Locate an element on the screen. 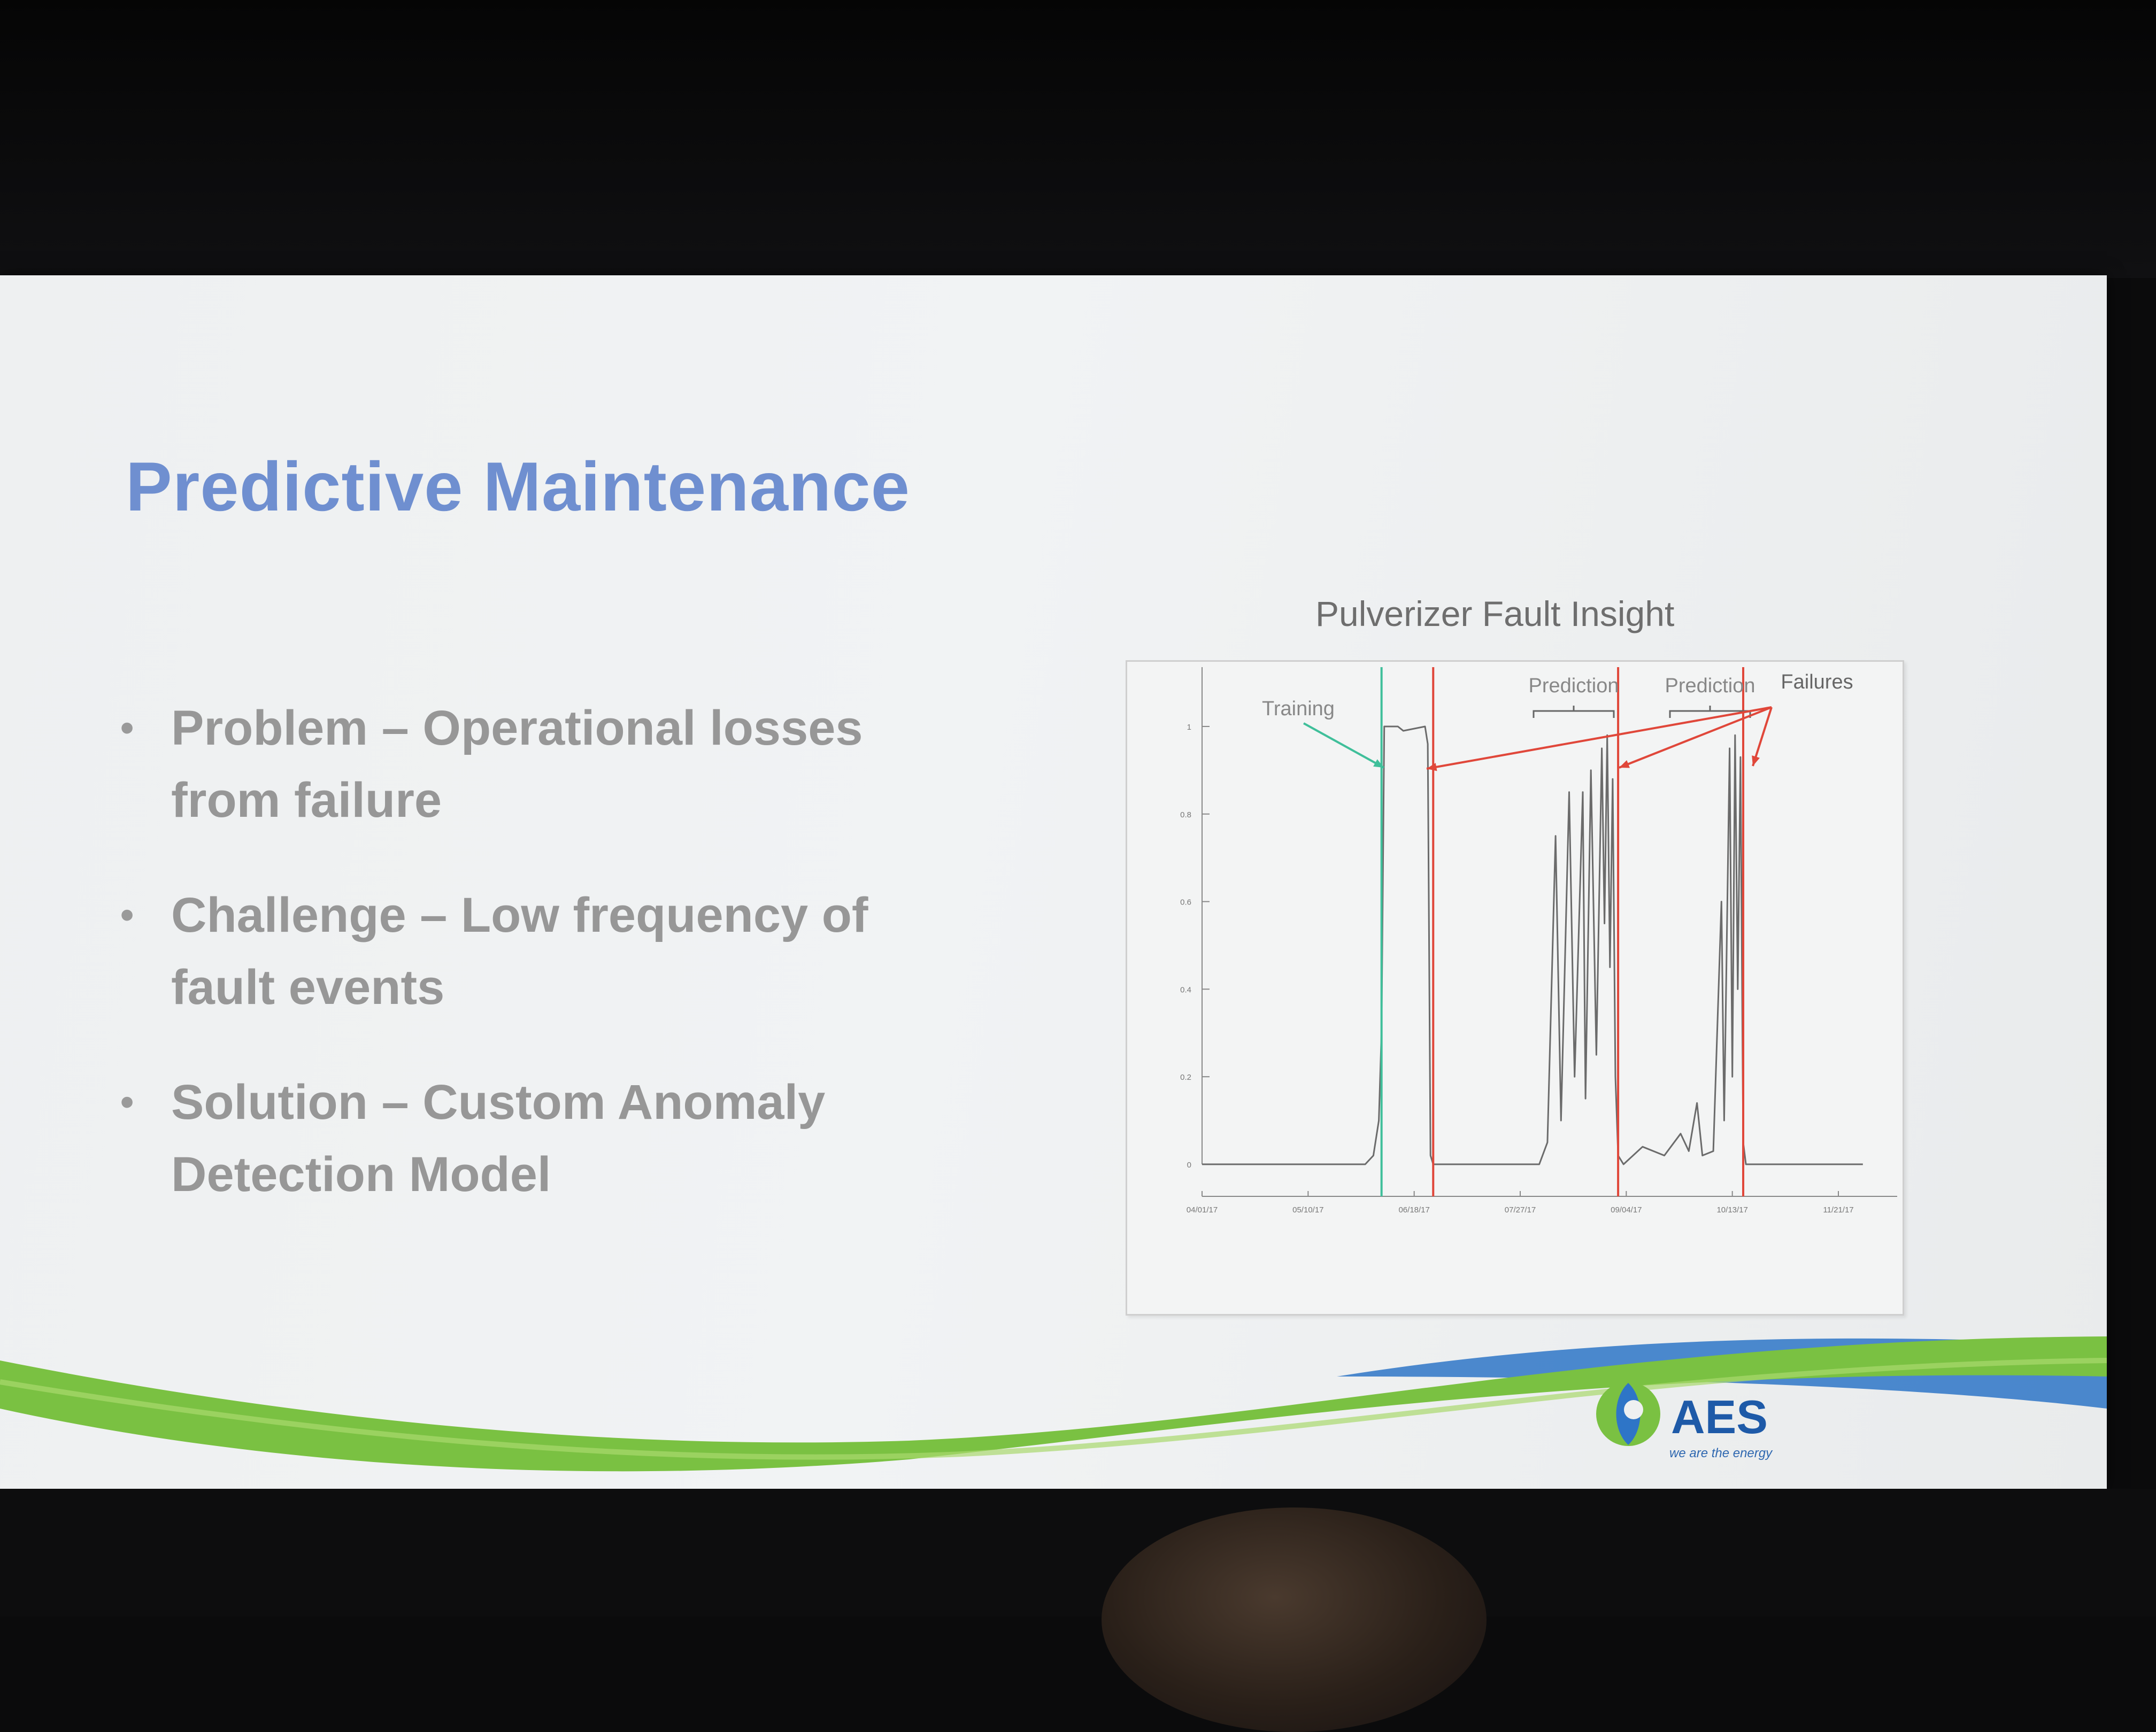  chart-title: Pulverizer Fault Insight is located at coordinates (1495, 613).